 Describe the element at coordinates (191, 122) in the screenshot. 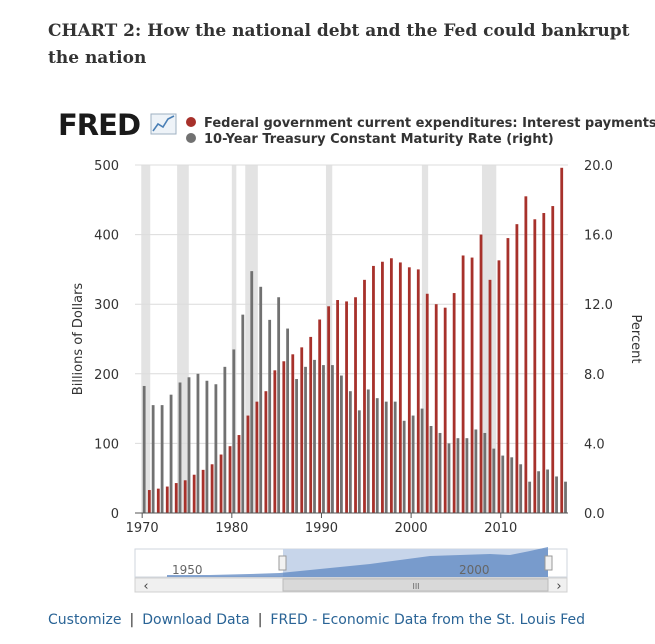

I see `legend-marker` at that location.